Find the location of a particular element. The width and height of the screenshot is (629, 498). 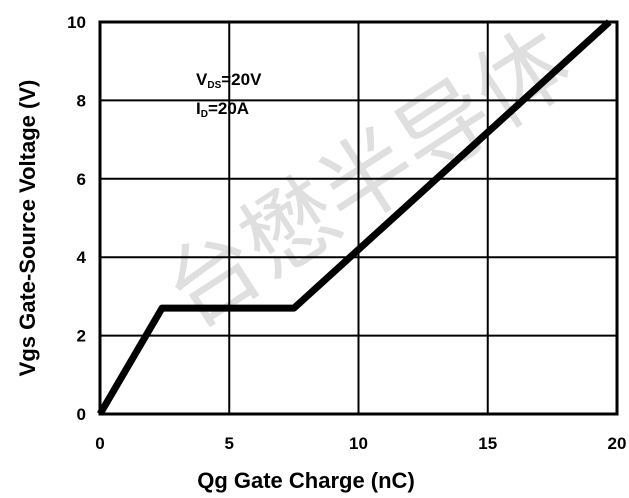

y-tick-label: 6 is located at coordinates (81, 179).